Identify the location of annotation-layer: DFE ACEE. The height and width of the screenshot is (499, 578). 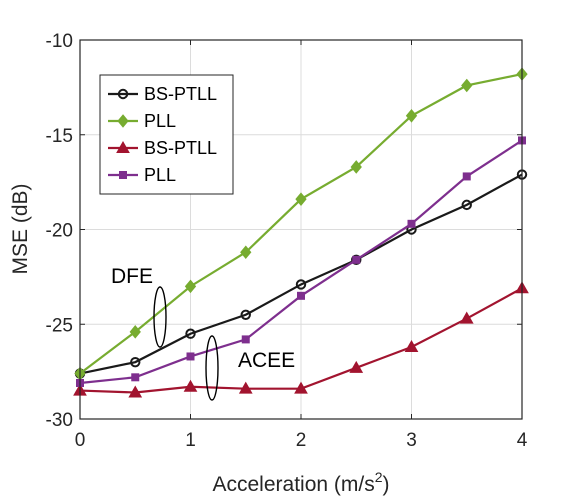
(203, 333).